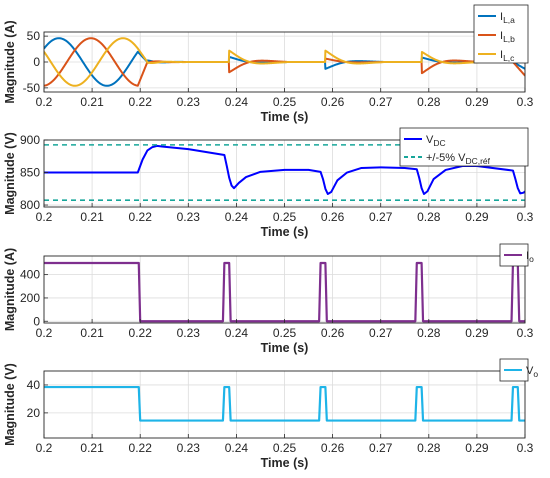 The width and height of the screenshot is (550, 478). What do you see at coordinates (32, 88) in the screenshot?
I see `y-tick-label: -50` at bounding box center [32, 88].